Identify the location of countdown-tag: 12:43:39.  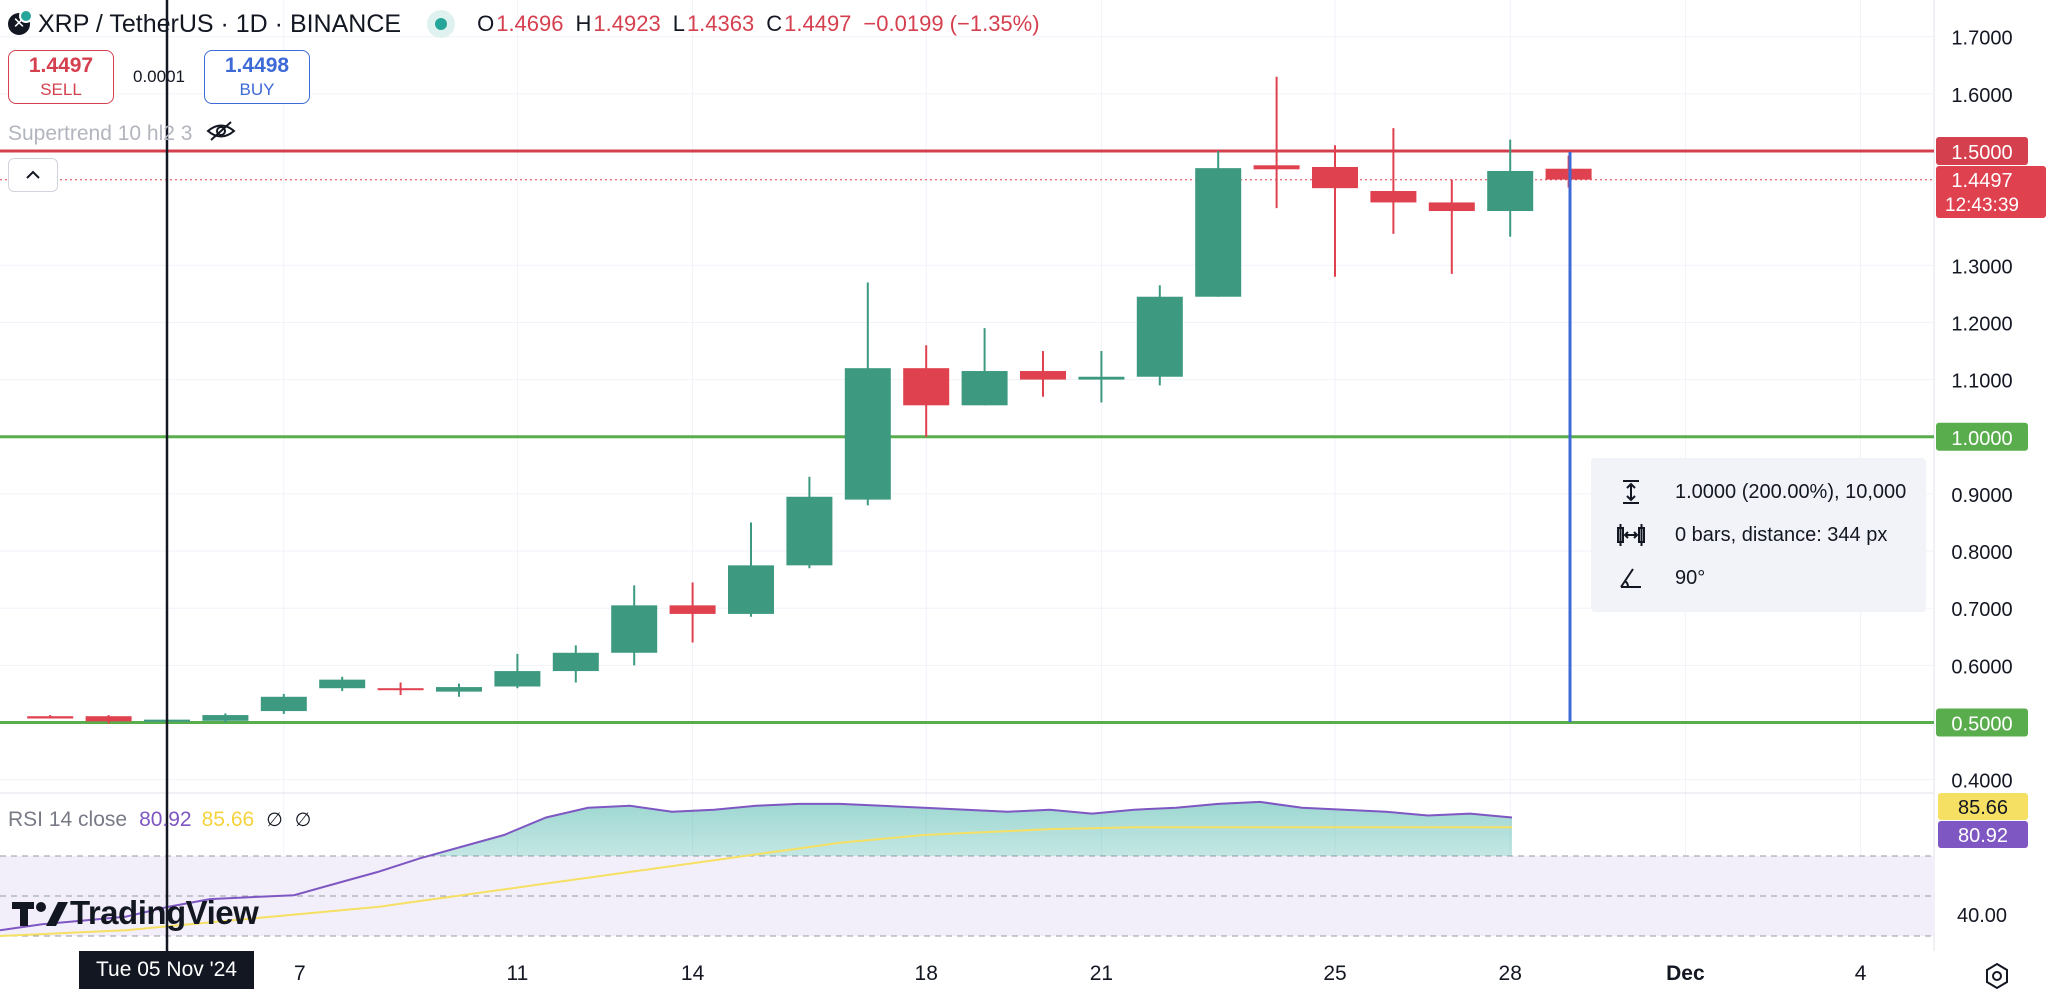
(1982, 205).